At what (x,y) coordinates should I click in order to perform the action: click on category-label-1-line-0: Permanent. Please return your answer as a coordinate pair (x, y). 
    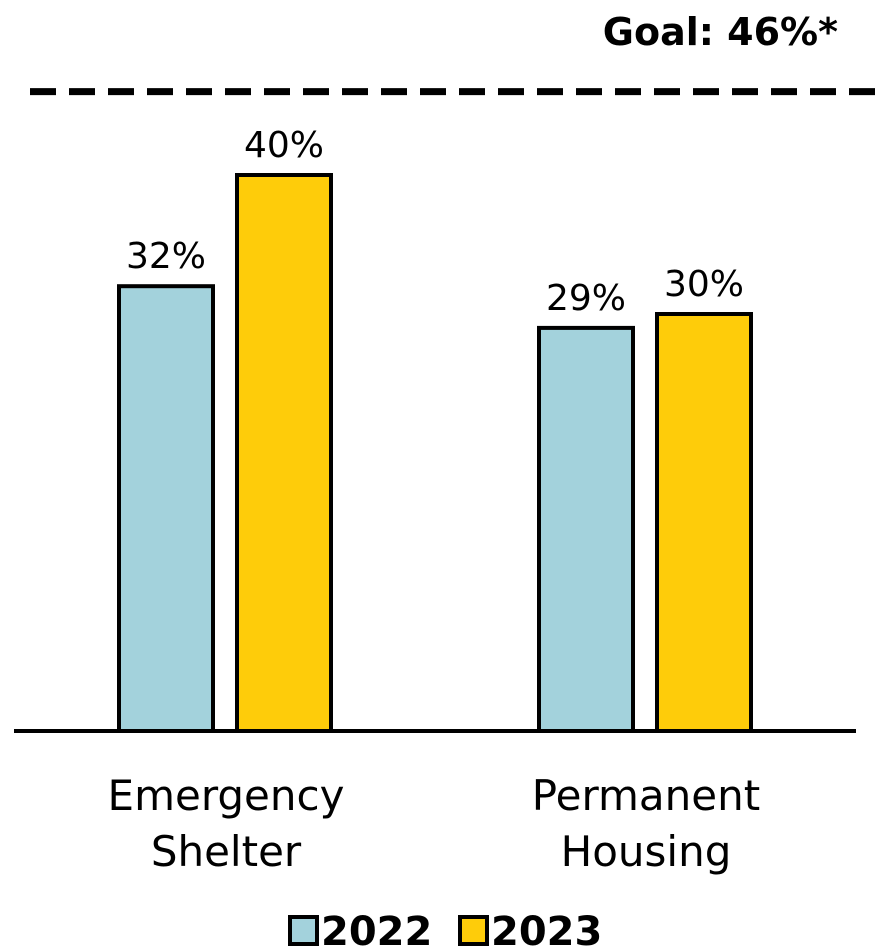
    Looking at the image, I should click on (646, 795).